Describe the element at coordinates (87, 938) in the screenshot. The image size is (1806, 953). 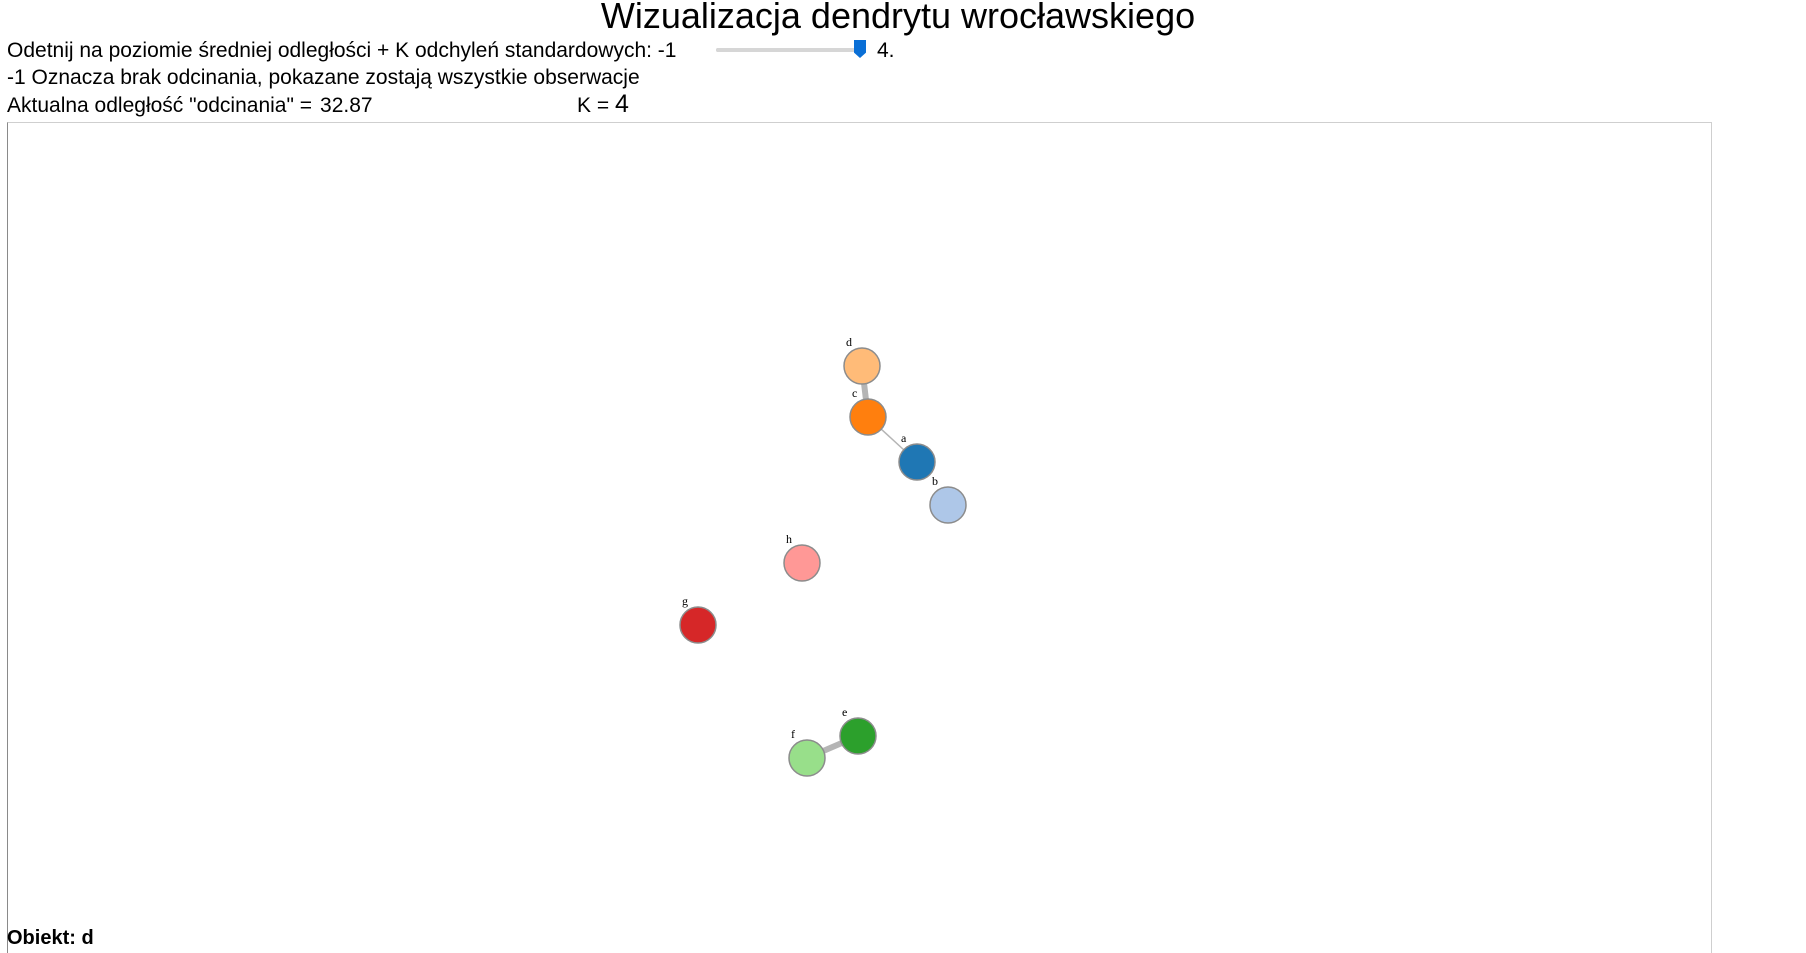
I see `selected-object-value: d` at that location.